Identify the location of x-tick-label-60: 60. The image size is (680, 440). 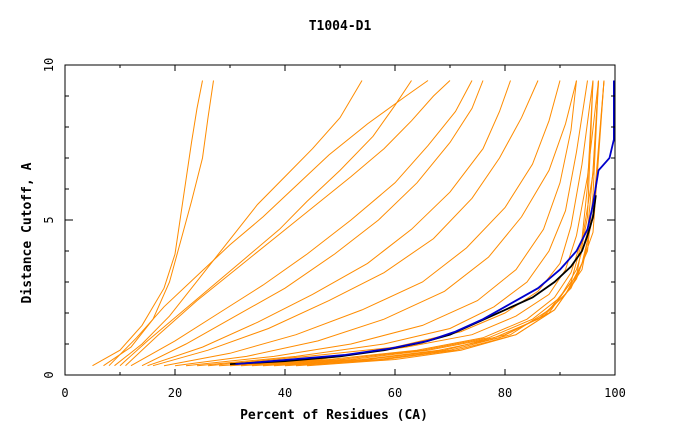
(395, 393).